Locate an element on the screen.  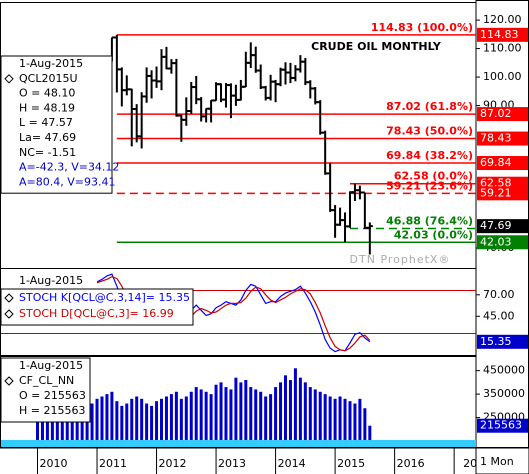
x-tick-label: 2016 is located at coordinates (411, 463).